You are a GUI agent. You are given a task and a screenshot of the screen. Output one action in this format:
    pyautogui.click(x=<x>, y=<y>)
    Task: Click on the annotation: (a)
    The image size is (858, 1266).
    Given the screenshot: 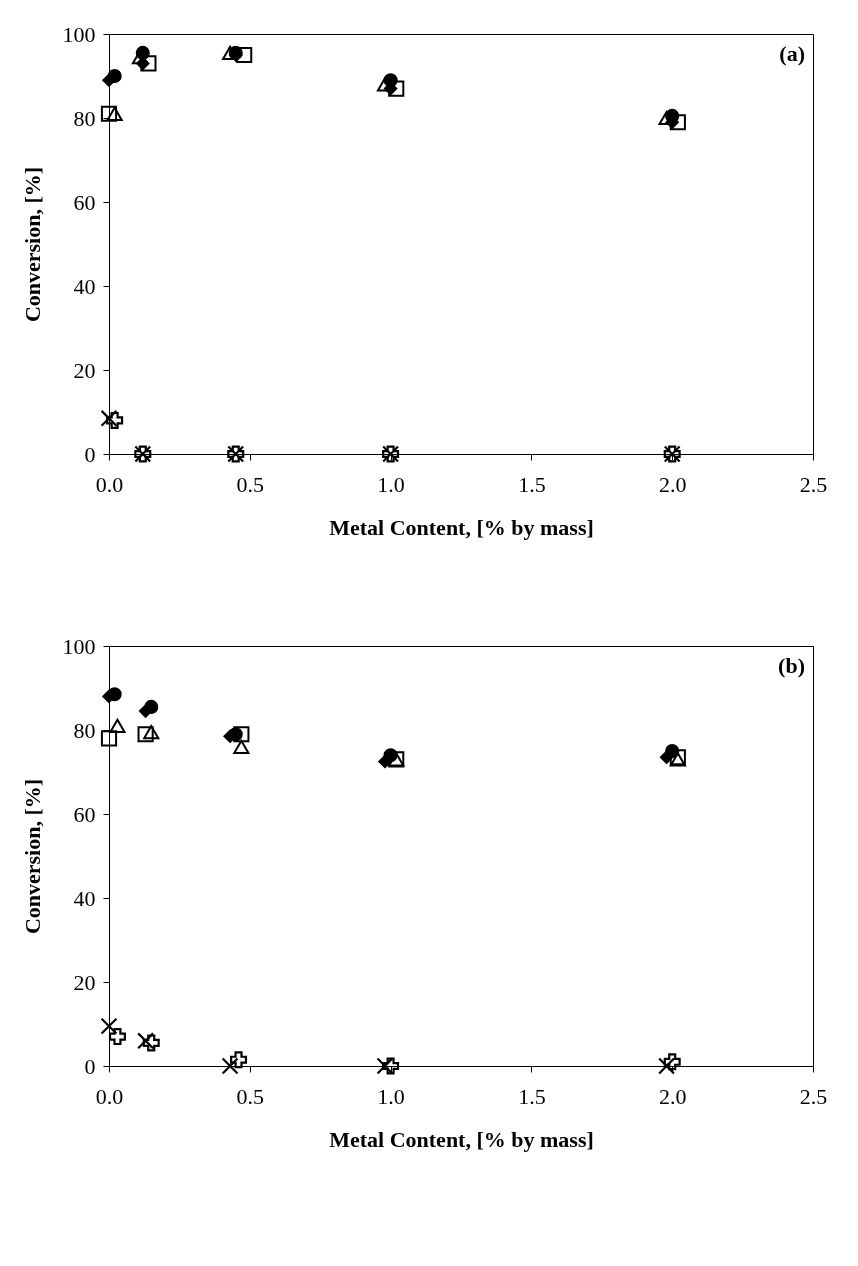 What is the action you would take?
    pyautogui.click(x=792, y=53)
    